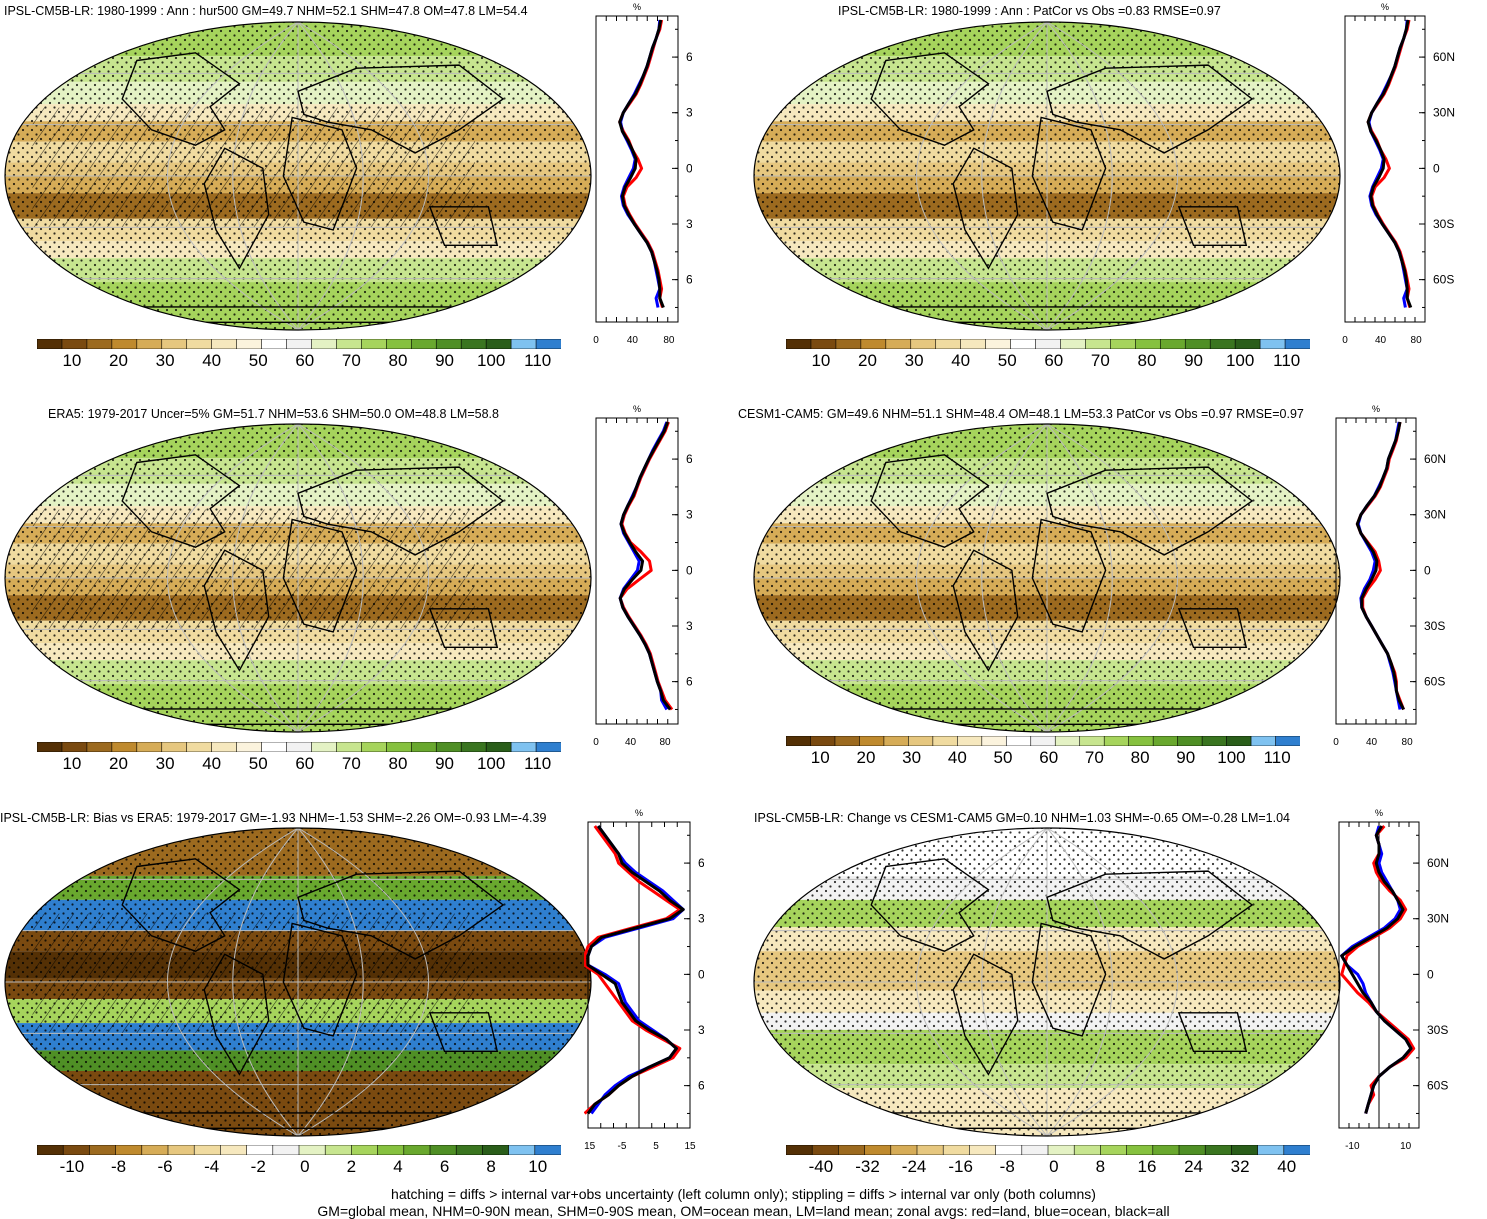  What do you see at coordinates (821, 1166) in the screenshot?
I see `colorbar-tick-label: -40` at bounding box center [821, 1166].